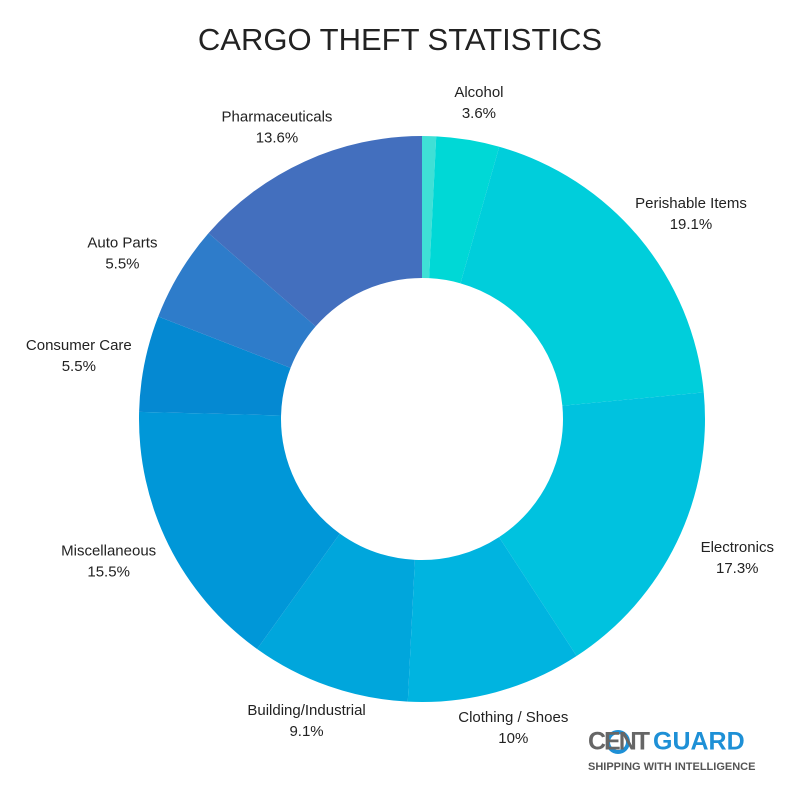 The width and height of the screenshot is (800, 800). What do you see at coordinates (122, 242) in the screenshot?
I see `slice-label: Auto Parts` at bounding box center [122, 242].